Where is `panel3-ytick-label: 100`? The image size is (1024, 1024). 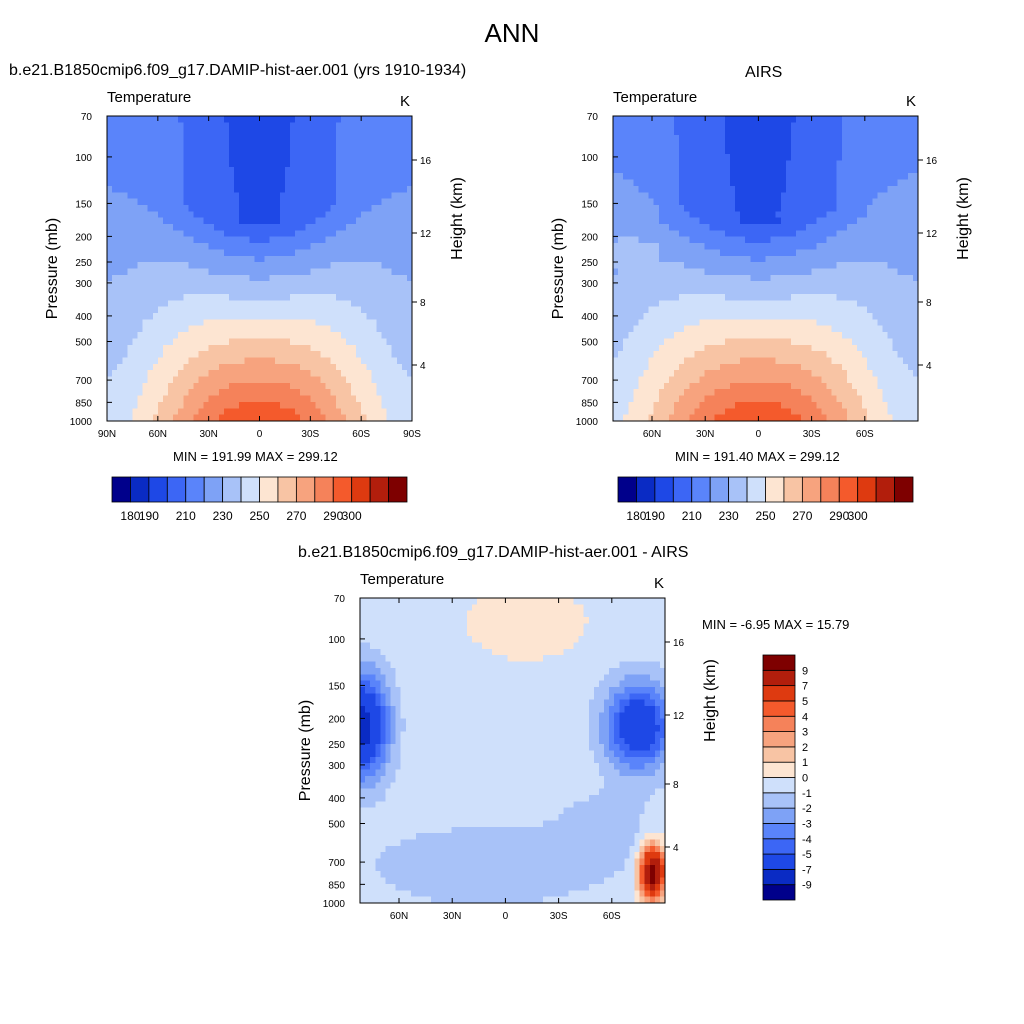
panel3-ytick-label: 100 is located at coordinates (336, 640).